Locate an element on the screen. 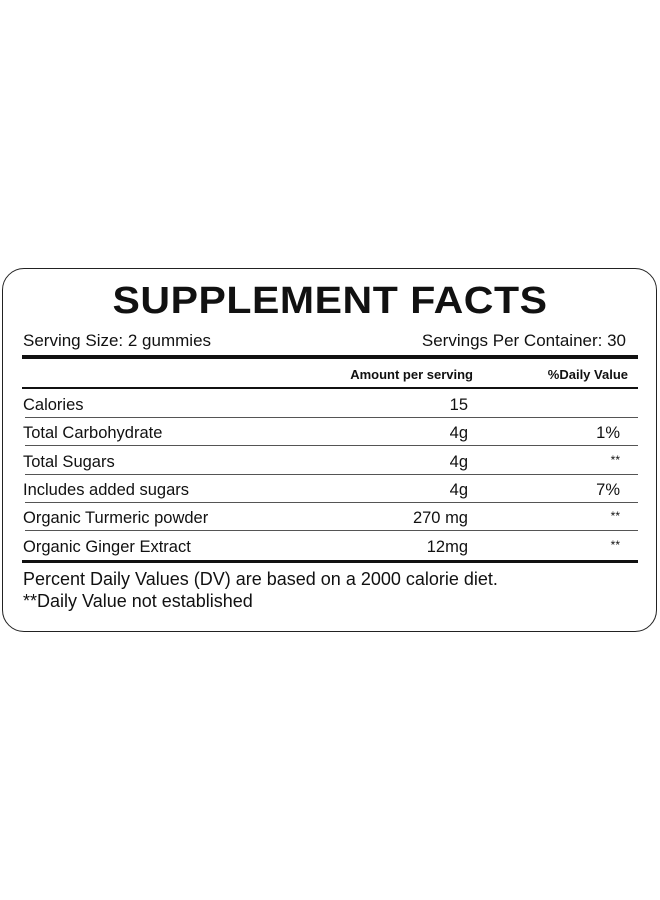 This screenshot has width=660, height=900. servings-per-container: Servings Per Container: 30 is located at coordinates (523, 340).